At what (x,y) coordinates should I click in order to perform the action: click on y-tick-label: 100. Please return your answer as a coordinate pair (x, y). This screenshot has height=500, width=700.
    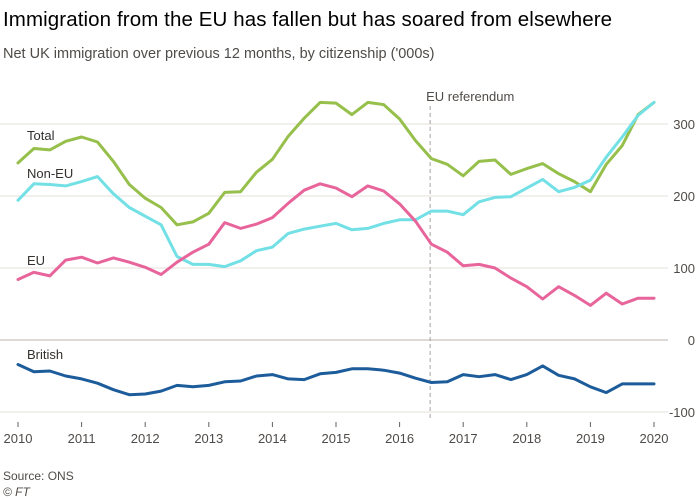
    Looking at the image, I should click on (684, 268).